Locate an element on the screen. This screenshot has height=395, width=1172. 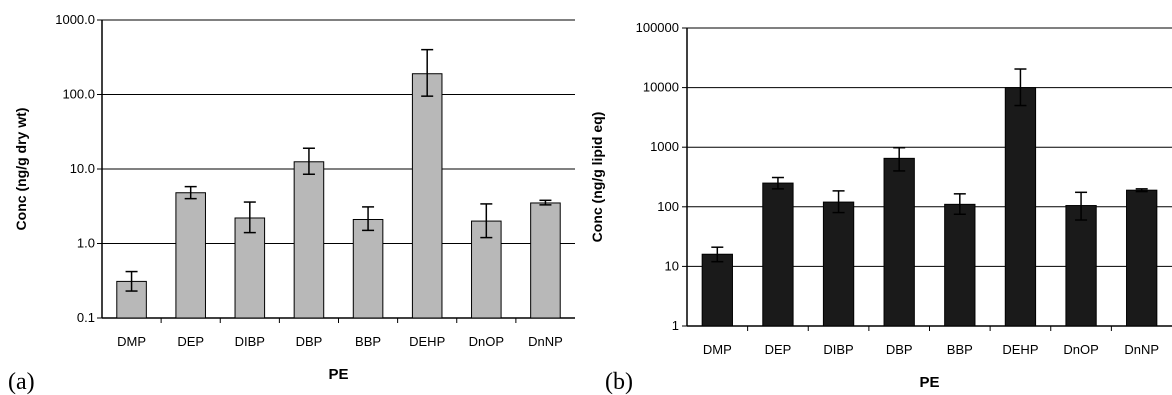
y-tick-label: 100.0 is located at coordinates (78, 94).